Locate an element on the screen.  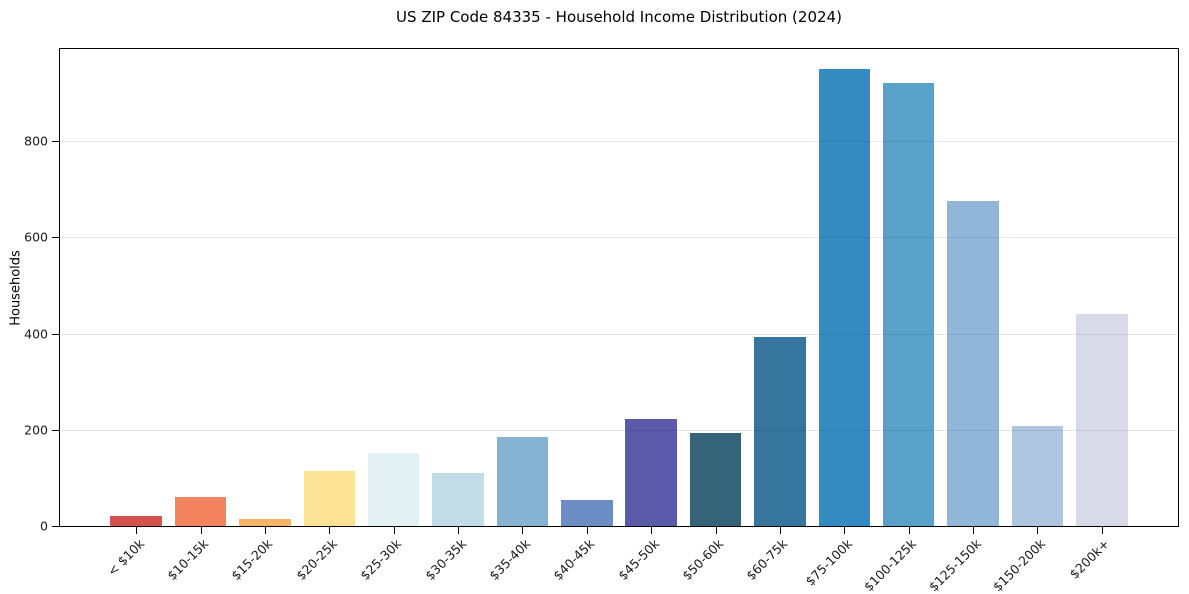
y-tick-label: 0 is located at coordinates (44, 526).